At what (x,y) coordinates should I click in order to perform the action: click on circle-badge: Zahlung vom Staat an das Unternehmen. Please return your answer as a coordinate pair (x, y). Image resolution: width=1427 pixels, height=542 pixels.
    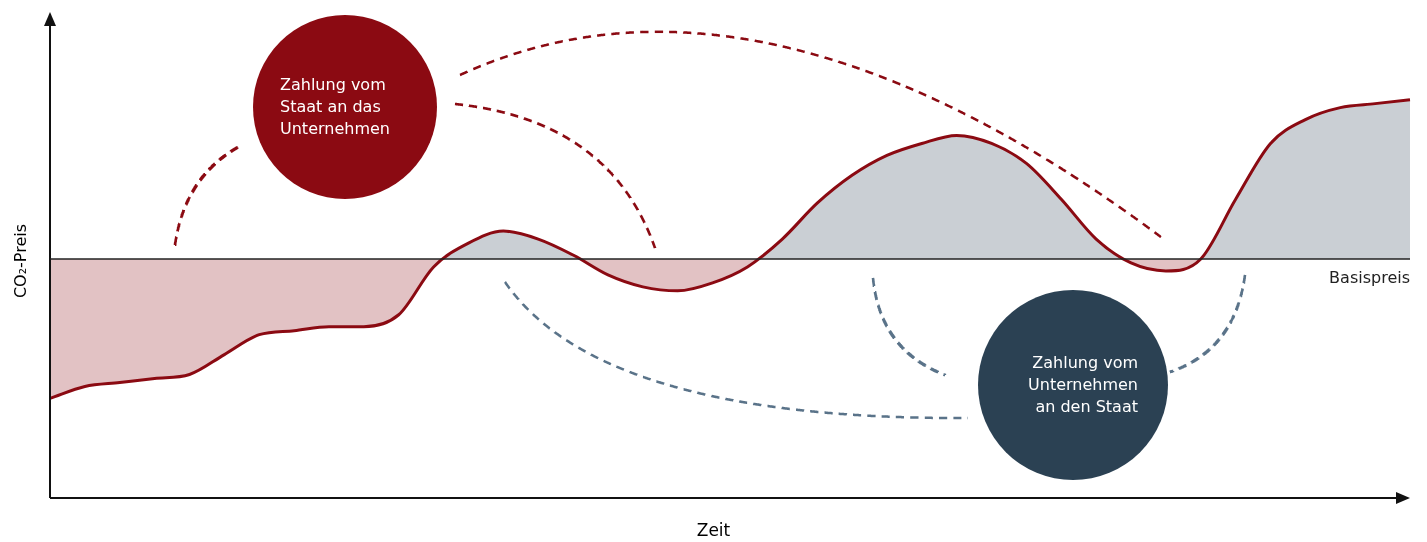
    Looking at the image, I should click on (345, 107).